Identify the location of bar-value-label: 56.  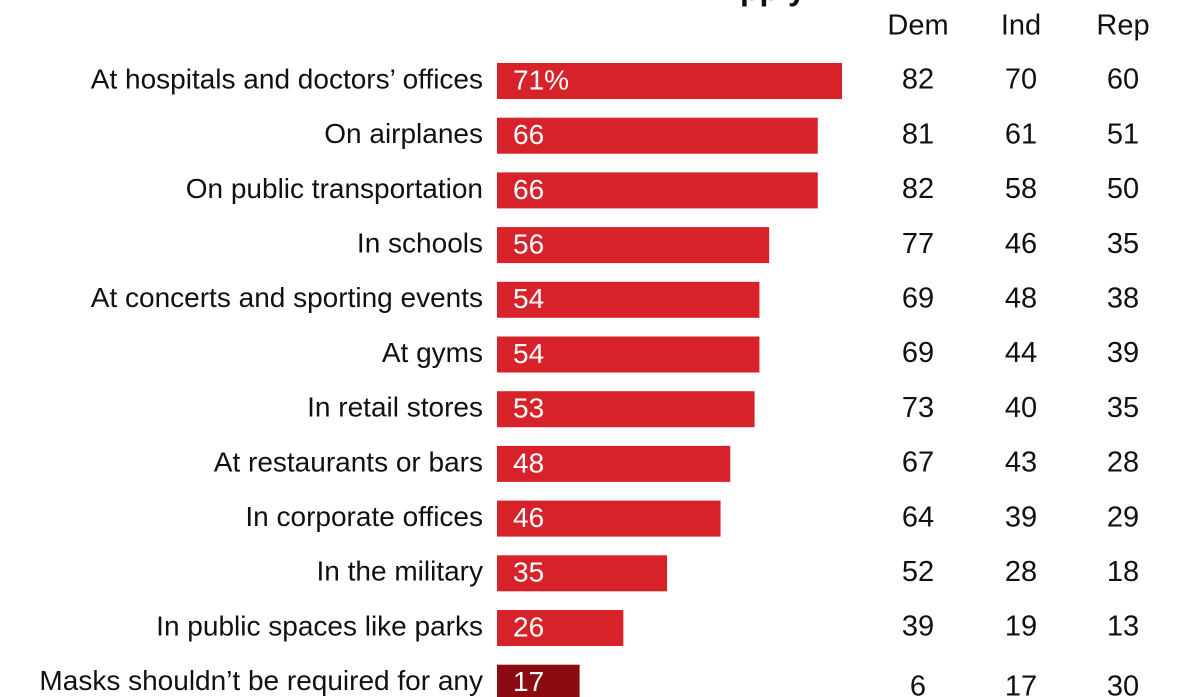
(528, 243).